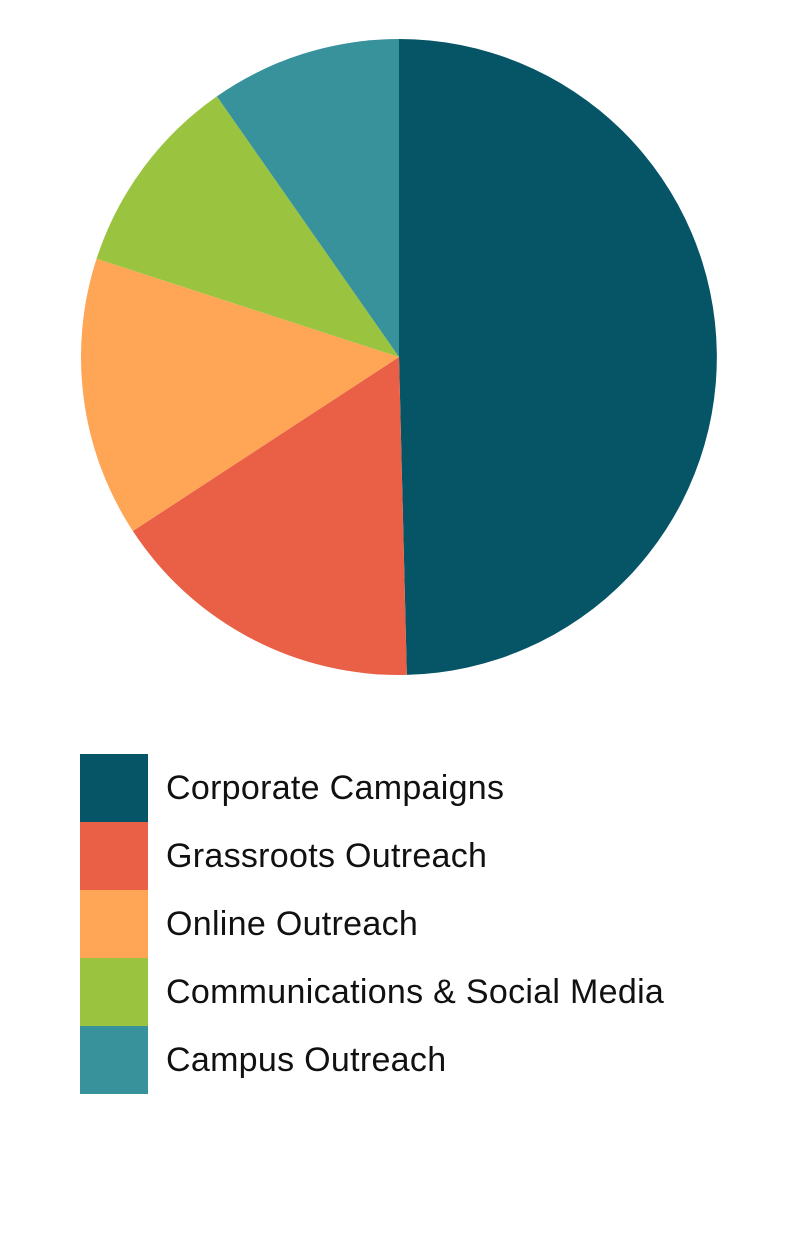  I want to click on pie-slice-online-outreach, so click(239, 395).